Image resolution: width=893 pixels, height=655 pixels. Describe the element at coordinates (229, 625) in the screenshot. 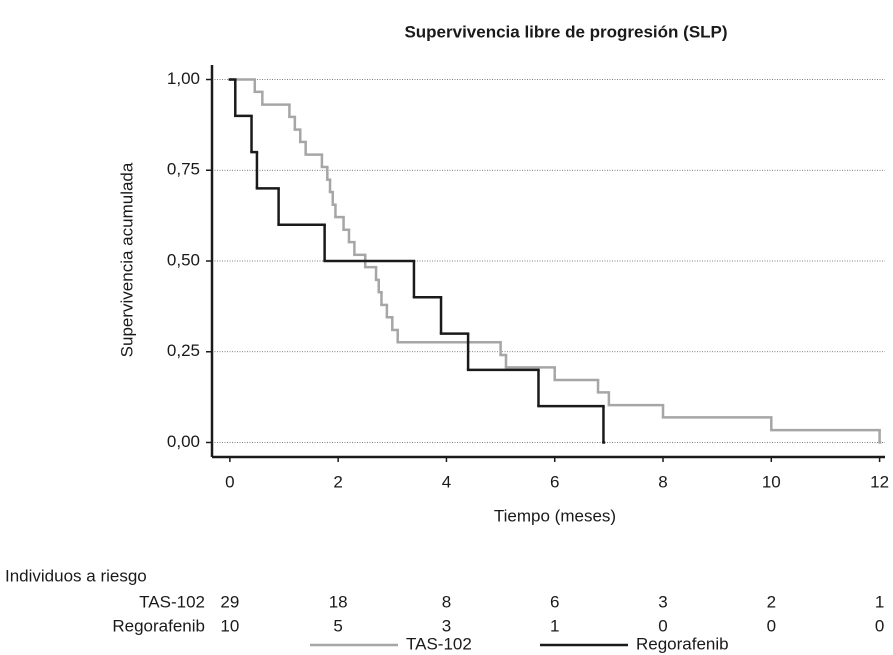

I see `risk-count: 10` at that location.